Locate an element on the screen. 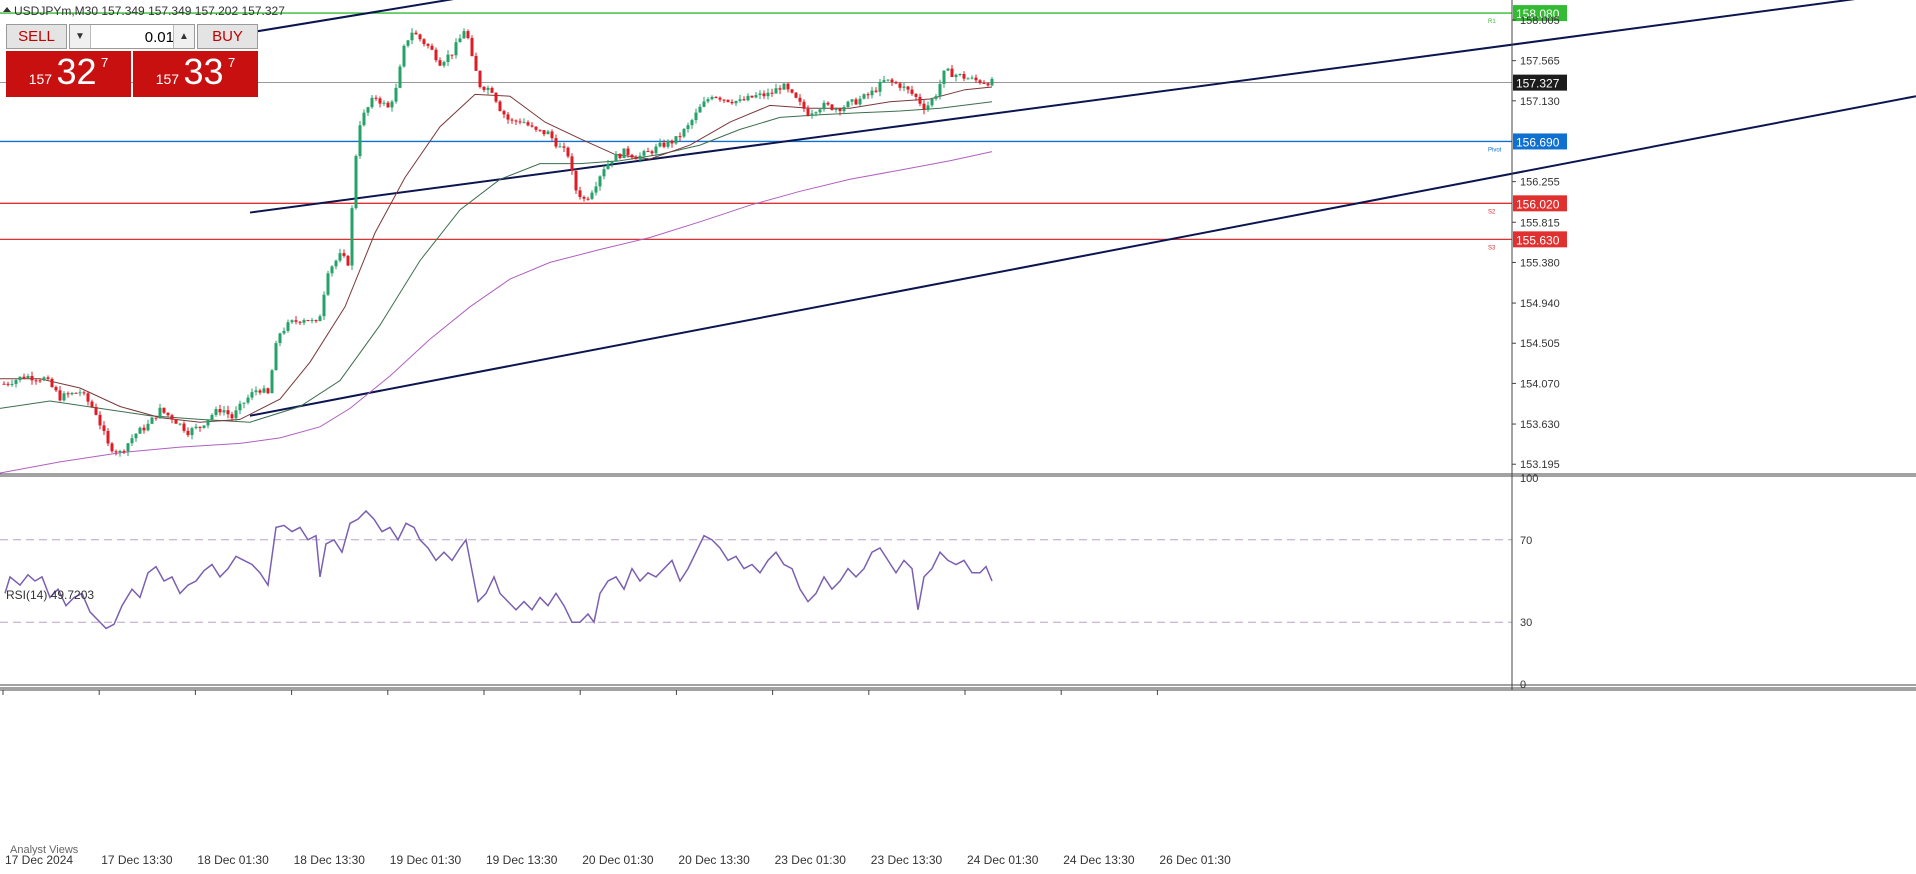 This screenshot has height=874, width=1916. rsi-tick-label: 0 is located at coordinates (1523, 685).